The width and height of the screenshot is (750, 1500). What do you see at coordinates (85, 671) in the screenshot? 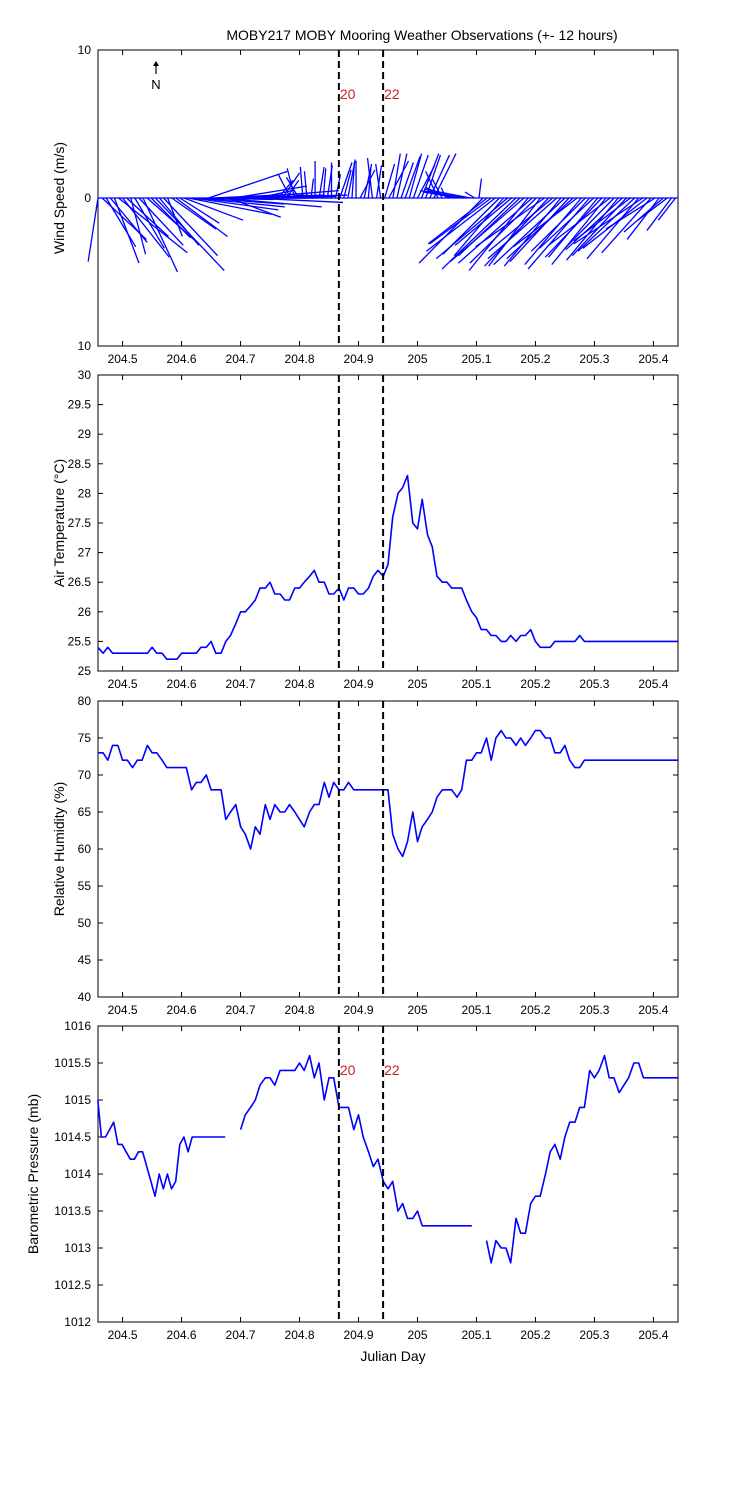
I see `y-tick-label: 25` at bounding box center [85, 671].